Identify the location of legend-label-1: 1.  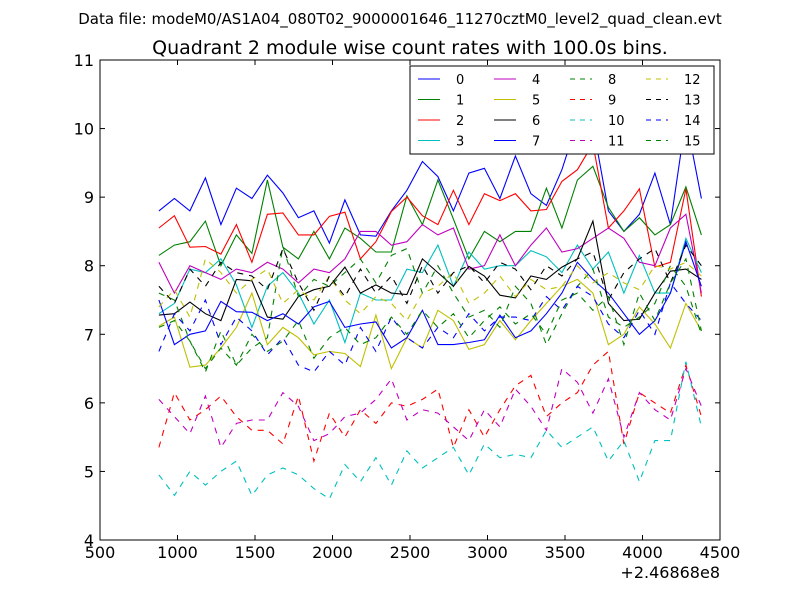
(460, 101).